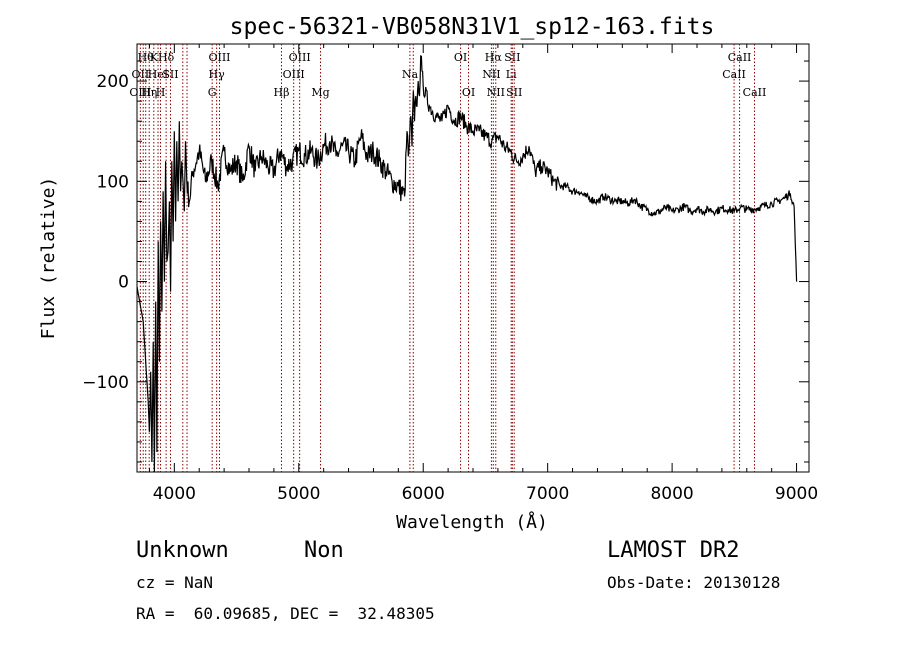 This screenshot has height=649, width=900. Describe the element at coordinates (175, 582) in the screenshot. I see `redshift-cz: cz = NaN` at that location.